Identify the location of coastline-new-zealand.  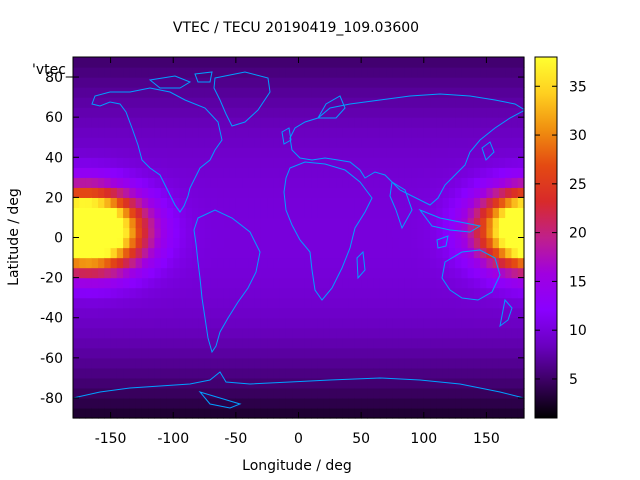
(506, 313).